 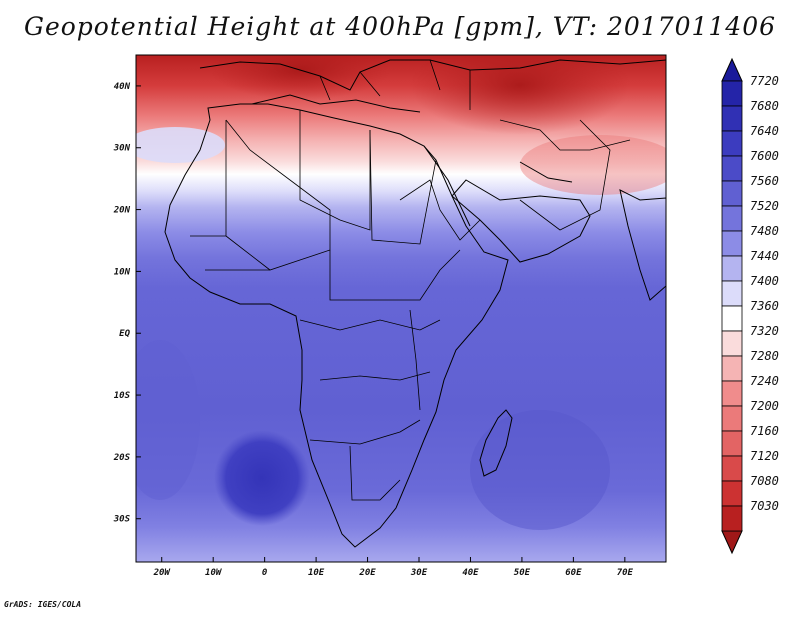 What do you see at coordinates (764, 381) in the screenshot?
I see `colorbar-label: 7240` at bounding box center [764, 381].